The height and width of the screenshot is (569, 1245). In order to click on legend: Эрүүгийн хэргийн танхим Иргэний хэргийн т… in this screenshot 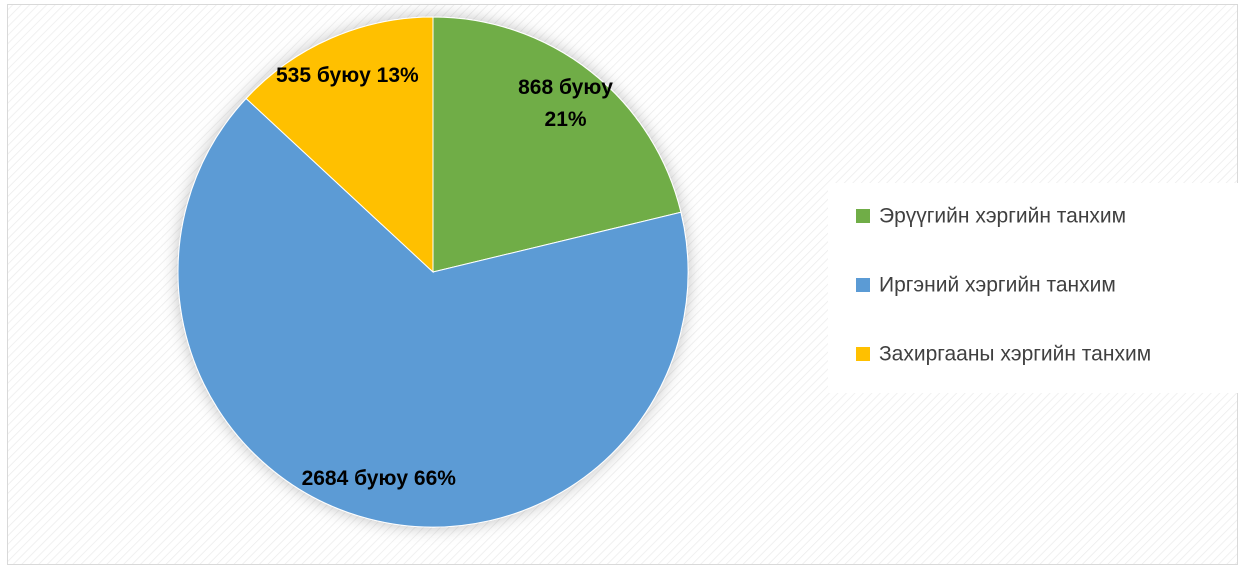, I will do `click(1003, 285)`.